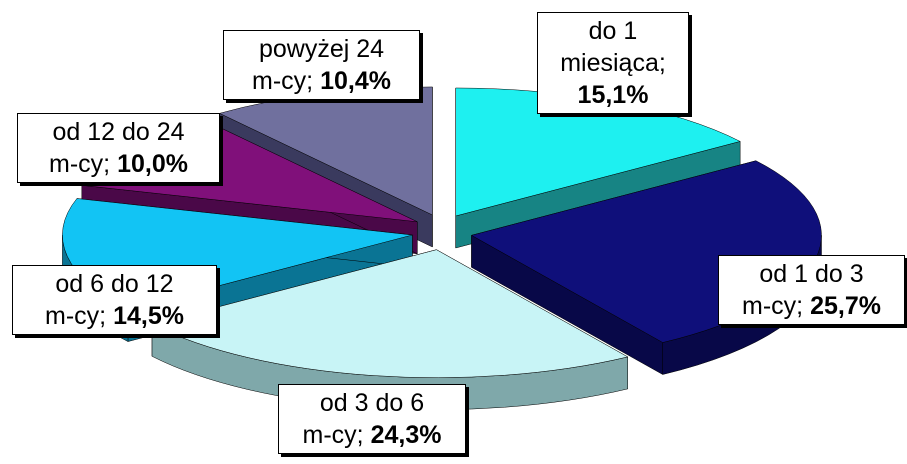 The width and height of the screenshot is (907, 464). I want to click on label-od-6-do-12: od 6 do 12 m-cy; 14,5%, so click(114, 300).